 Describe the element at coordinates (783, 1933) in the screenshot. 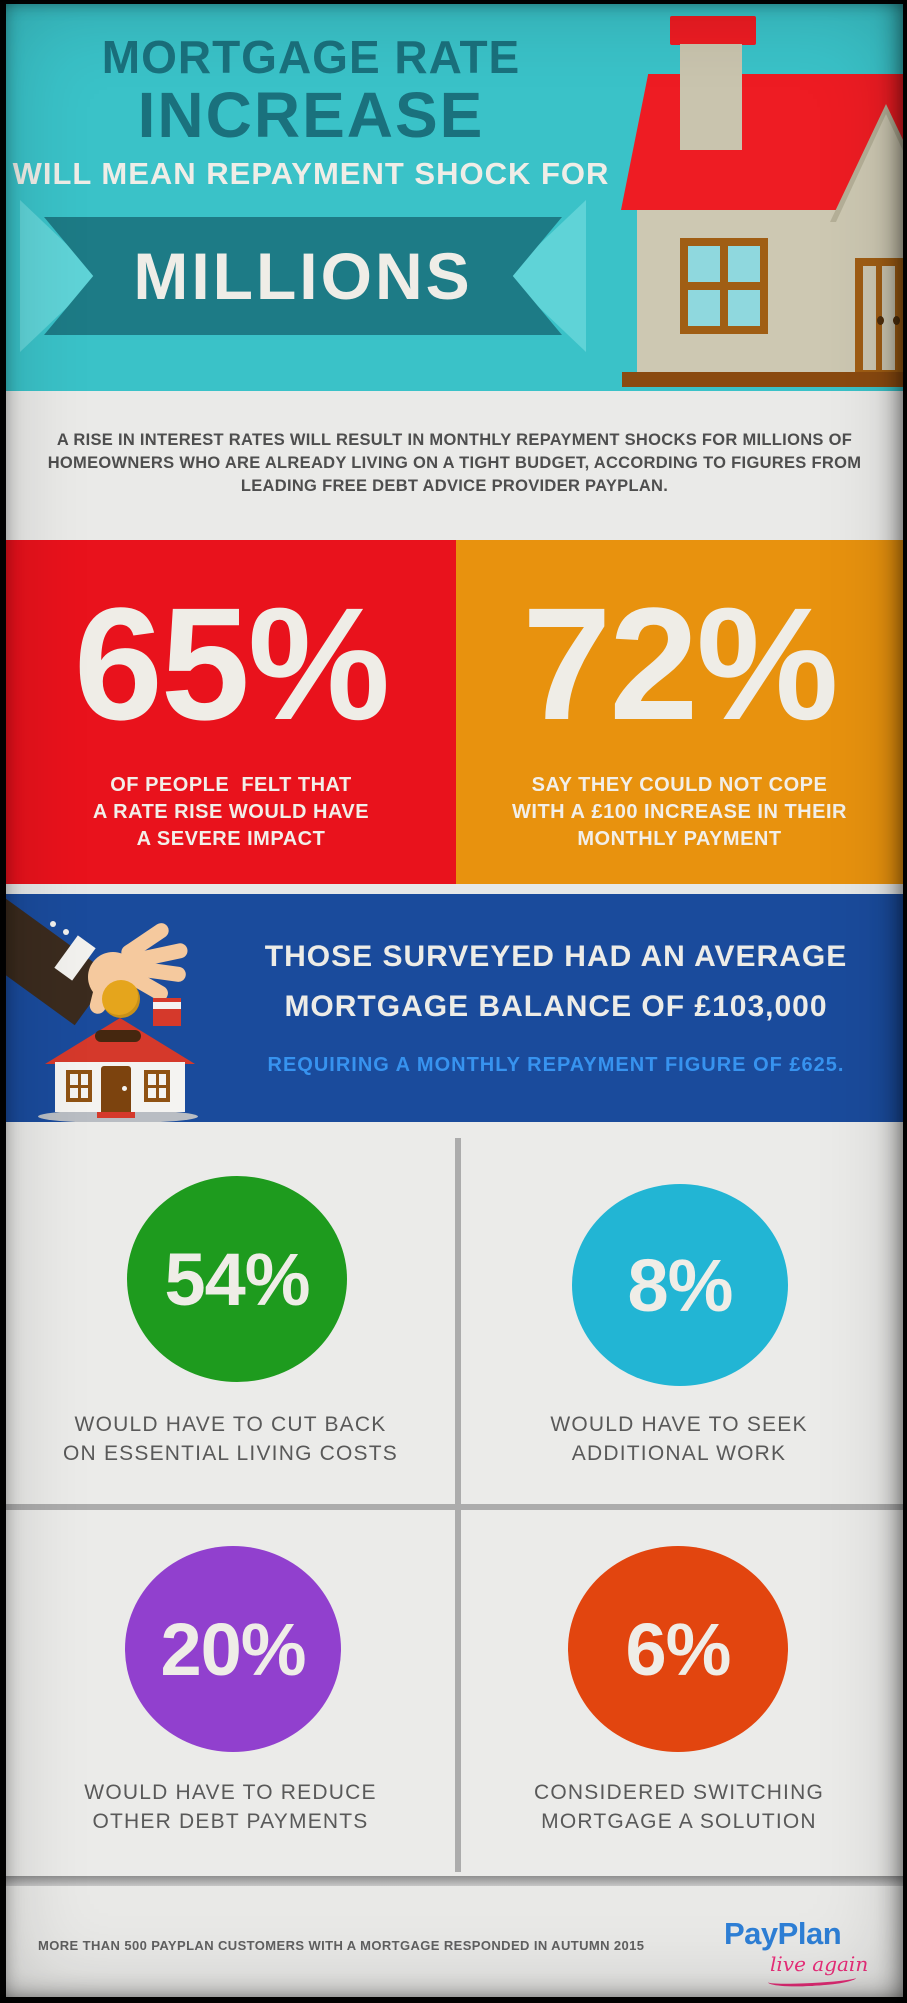

I see `payplan-logo-text: PayPlan` at that location.